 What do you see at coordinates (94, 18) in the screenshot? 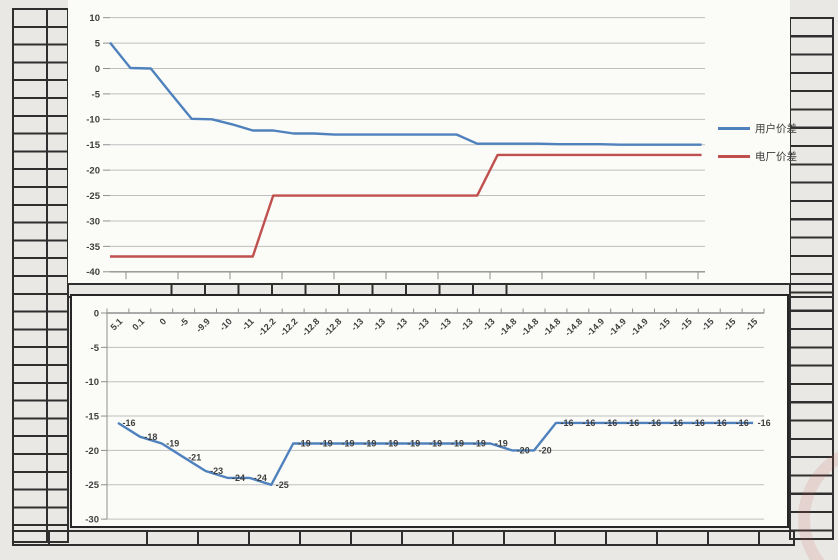
I see `svg-text: 10` at bounding box center [94, 18].